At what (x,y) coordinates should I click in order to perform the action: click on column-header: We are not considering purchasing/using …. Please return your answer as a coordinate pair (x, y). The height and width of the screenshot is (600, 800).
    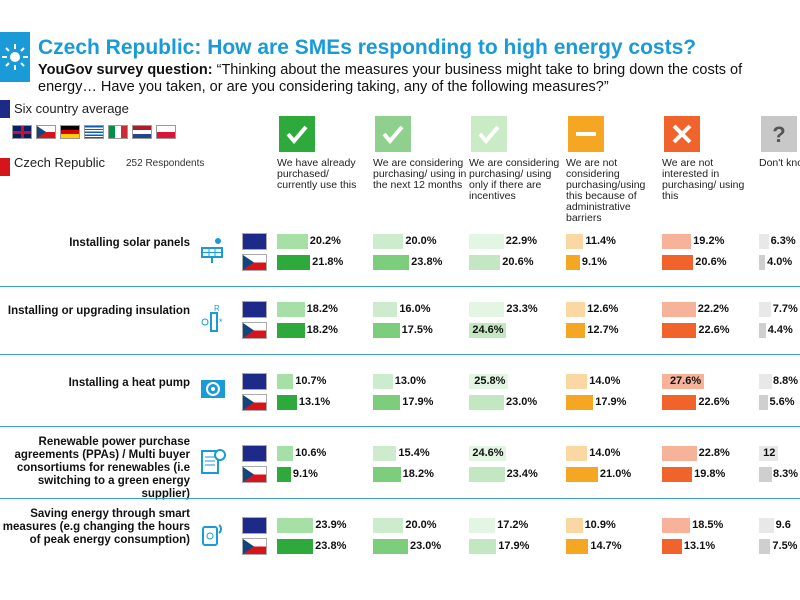
    Looking at the image, I should click on (613, 169).